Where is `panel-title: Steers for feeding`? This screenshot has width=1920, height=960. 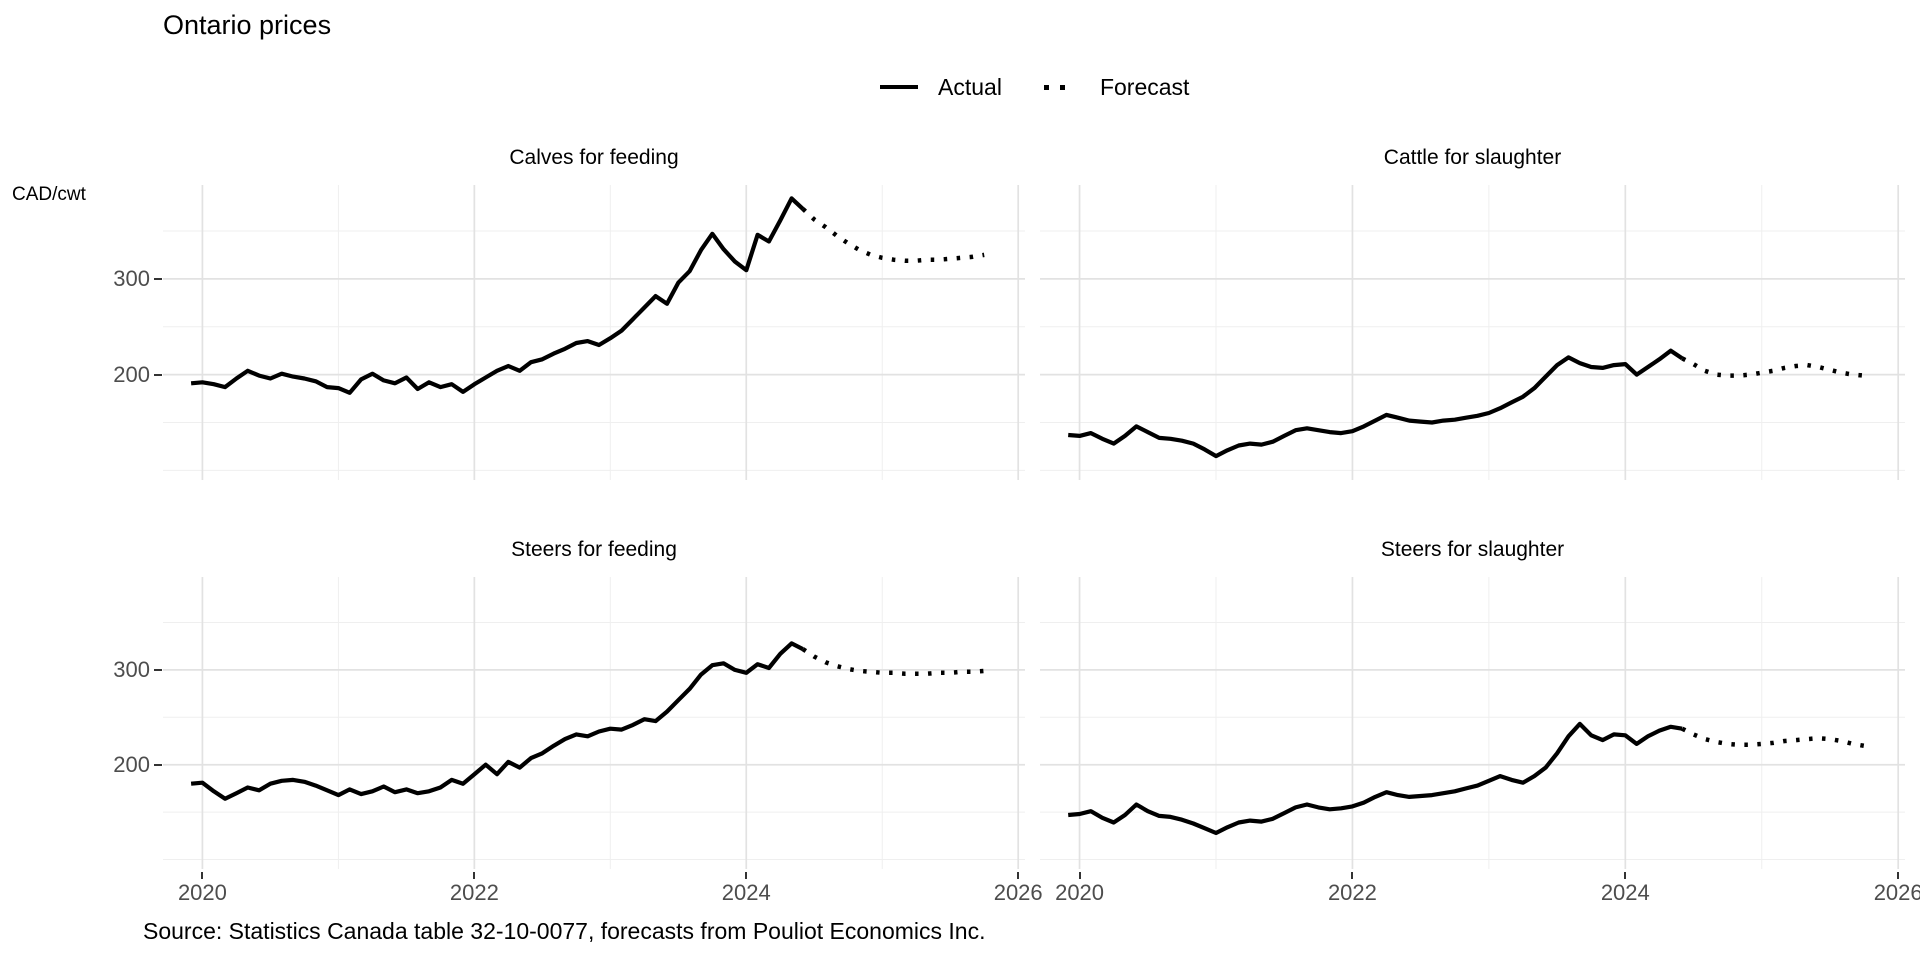
panel-title: Steers for feeding is located at coordinates (594, 549).